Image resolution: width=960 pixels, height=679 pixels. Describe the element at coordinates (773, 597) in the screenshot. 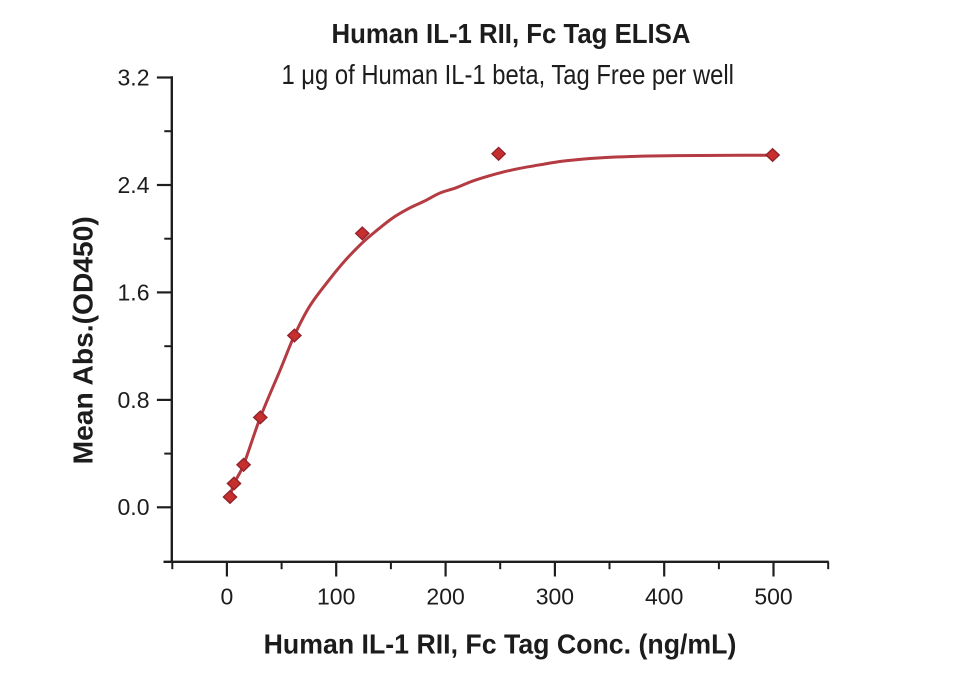

I see `svg-text: 500` at that location.